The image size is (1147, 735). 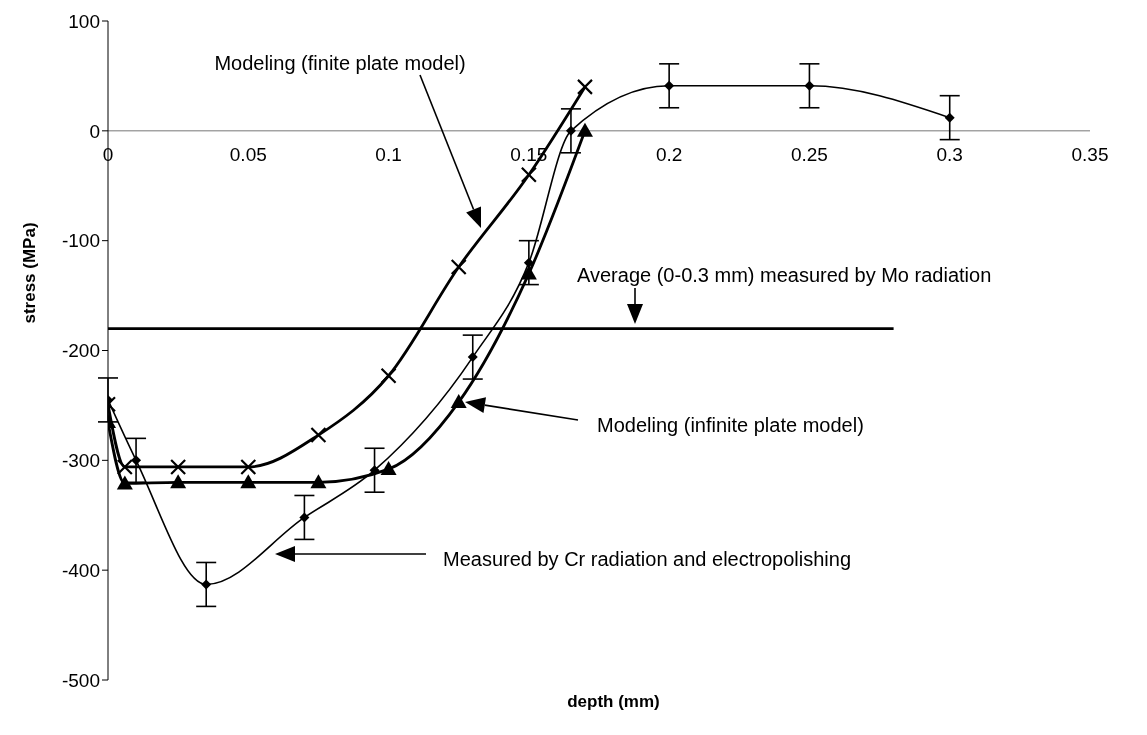 I want to click on annotation: Modeling (finite plate model), so click(x=340, y=63).